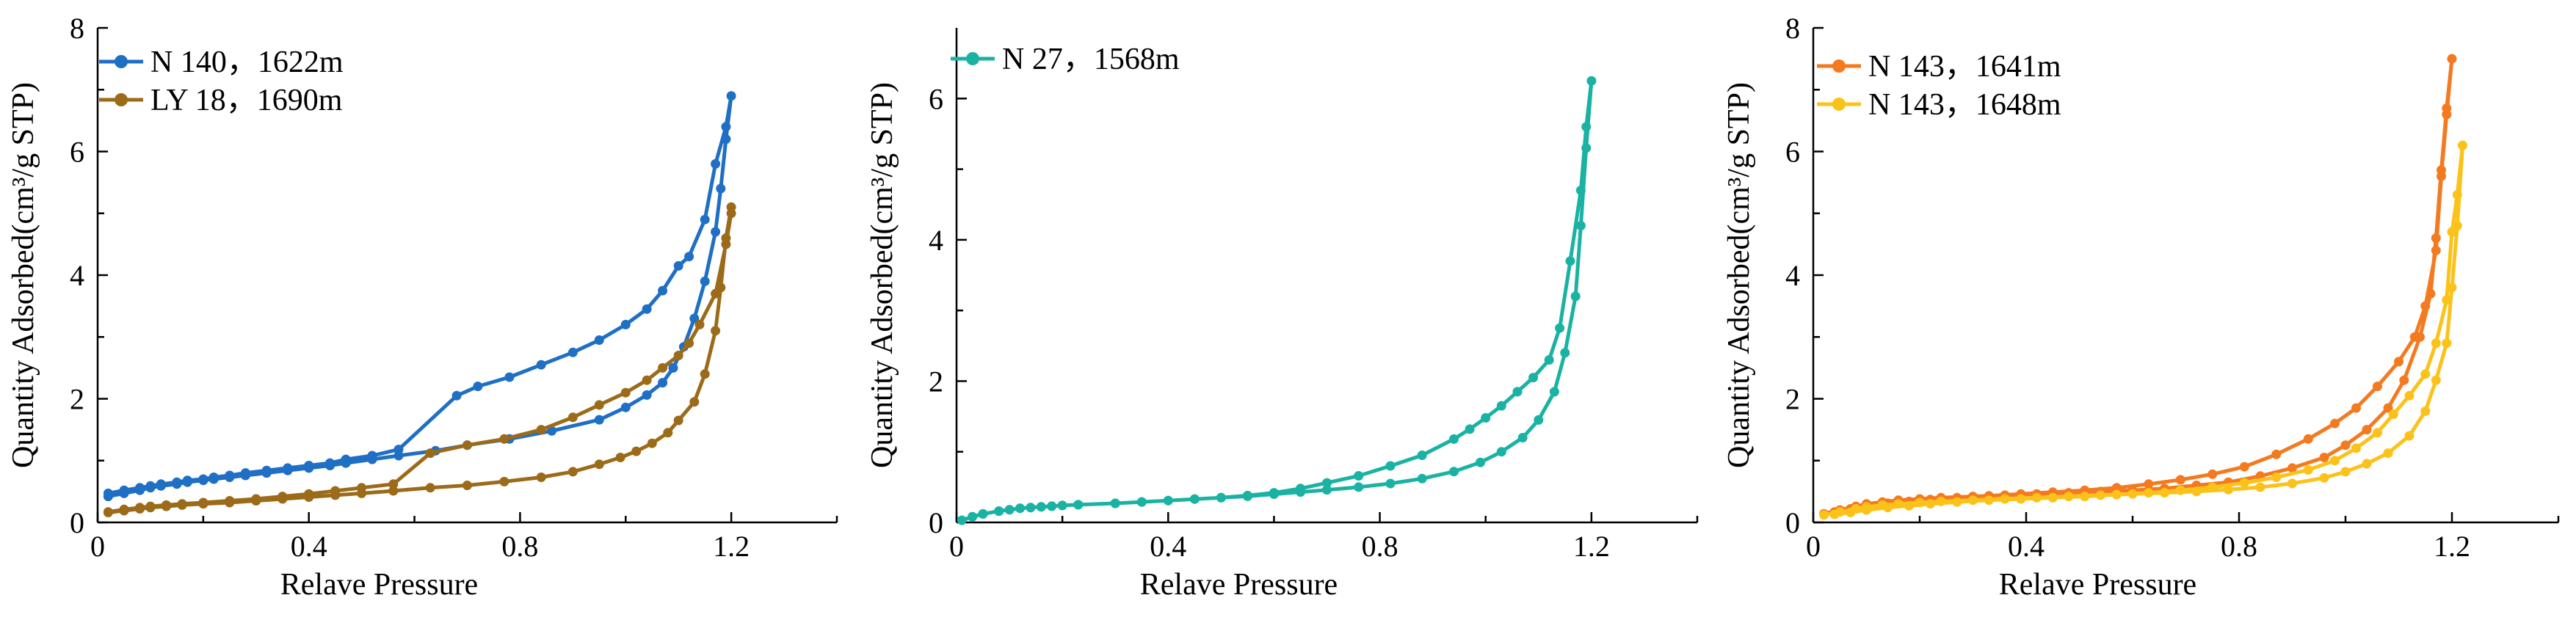 The width and height of the screenshot is (2576, 631). What do you see at coordinates (1739, 275) in the screenshot?
I see `y-axis-title: Quantity Adsorbed(cm³/g STP)` at bounding box center [1739, 275].